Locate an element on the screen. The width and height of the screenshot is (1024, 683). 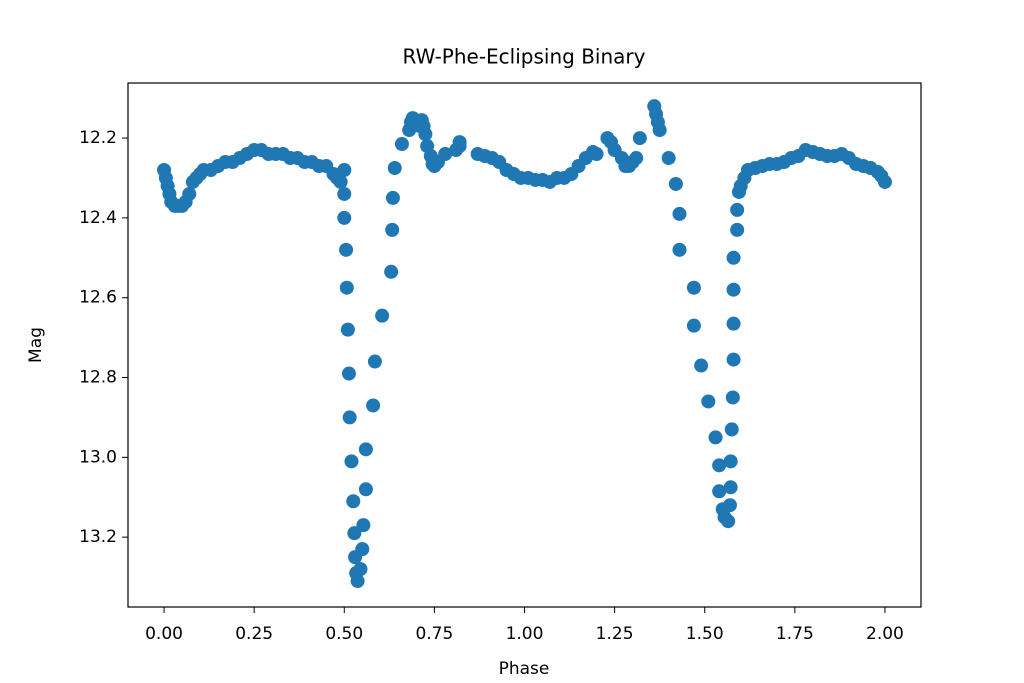
y-tick-label: 12.4 is located at coordinates (98, 218).